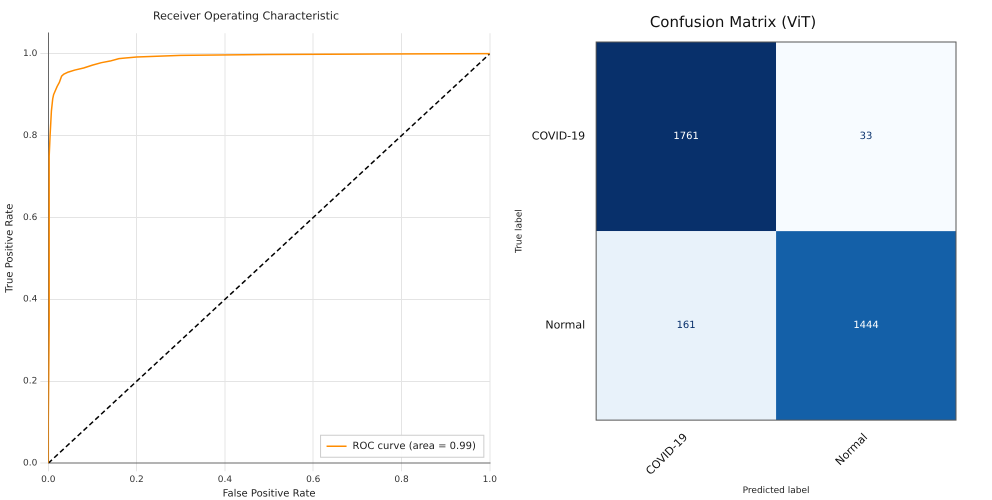 The image size is (992, 500). Describe the element at coordinates (686, 326) in the screenshot. I see `data-label: 161` at that location.